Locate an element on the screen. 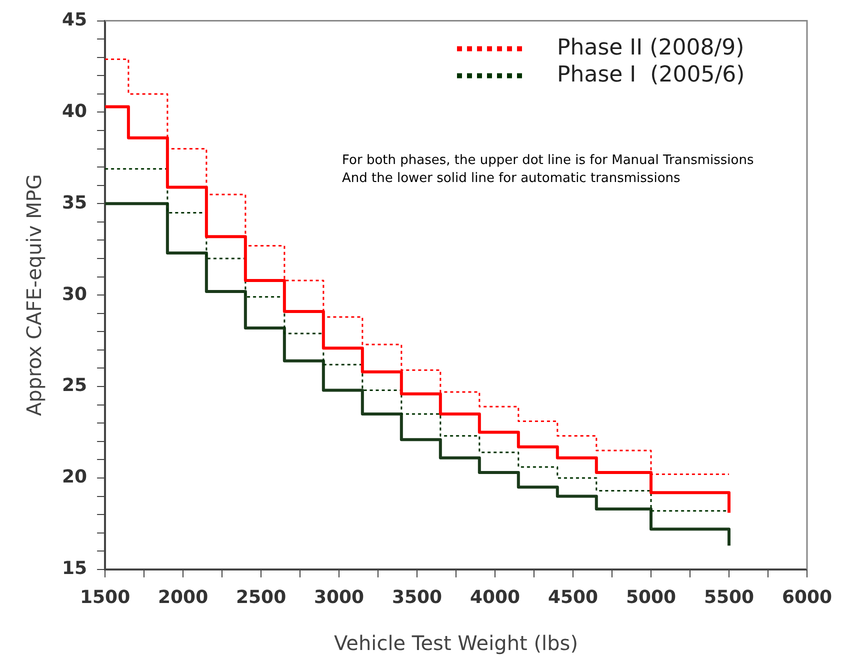 The height and width of the screenshot is (665, 843). annotation: For both phases, the upper dot line is for Manual Transmissions is located at coordinates (548, 161).